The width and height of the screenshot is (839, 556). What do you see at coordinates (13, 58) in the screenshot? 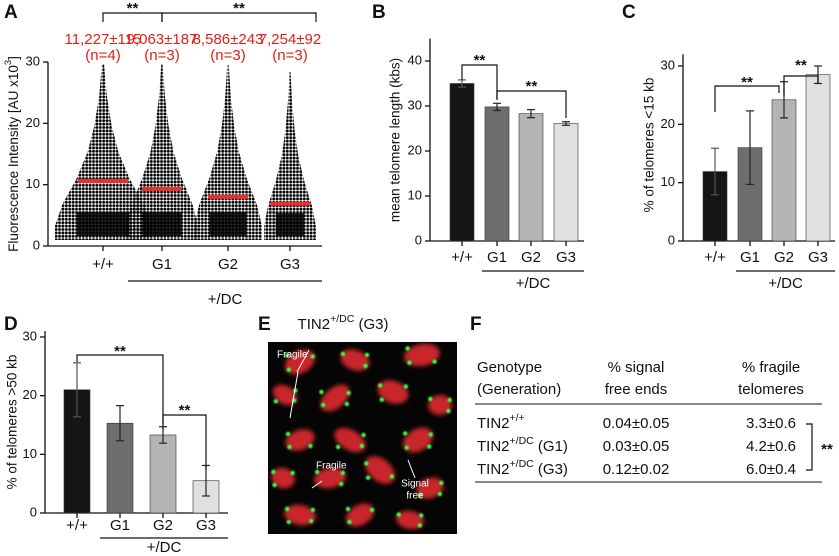
I see `y-axis-label-end: ]` at bounding box center [13, 58].